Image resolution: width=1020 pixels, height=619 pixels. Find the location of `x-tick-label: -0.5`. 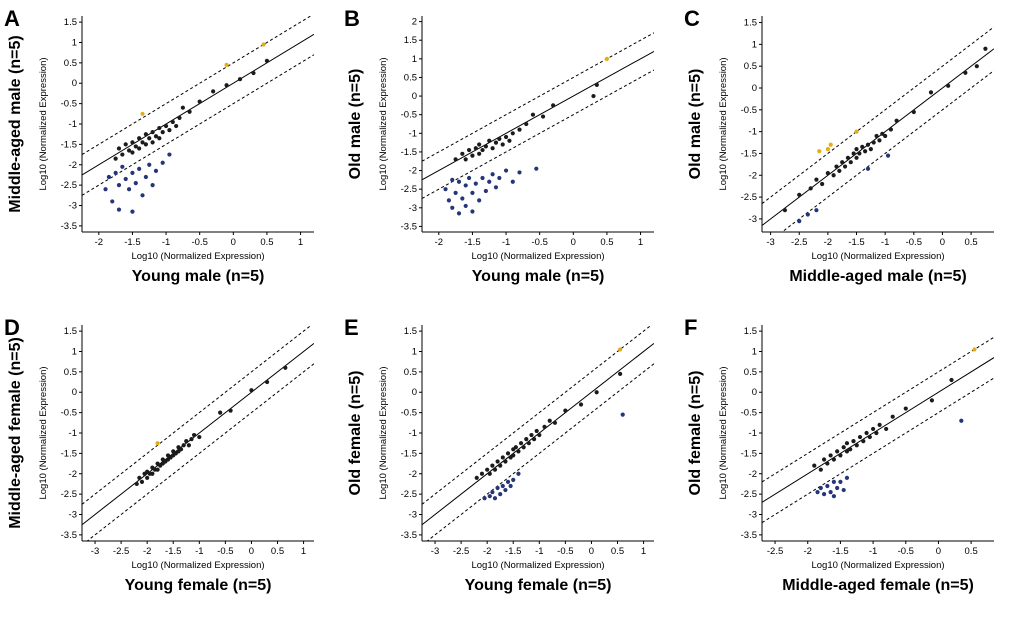

x-tick-label: -0.5 is located at coordinates (539, 242).